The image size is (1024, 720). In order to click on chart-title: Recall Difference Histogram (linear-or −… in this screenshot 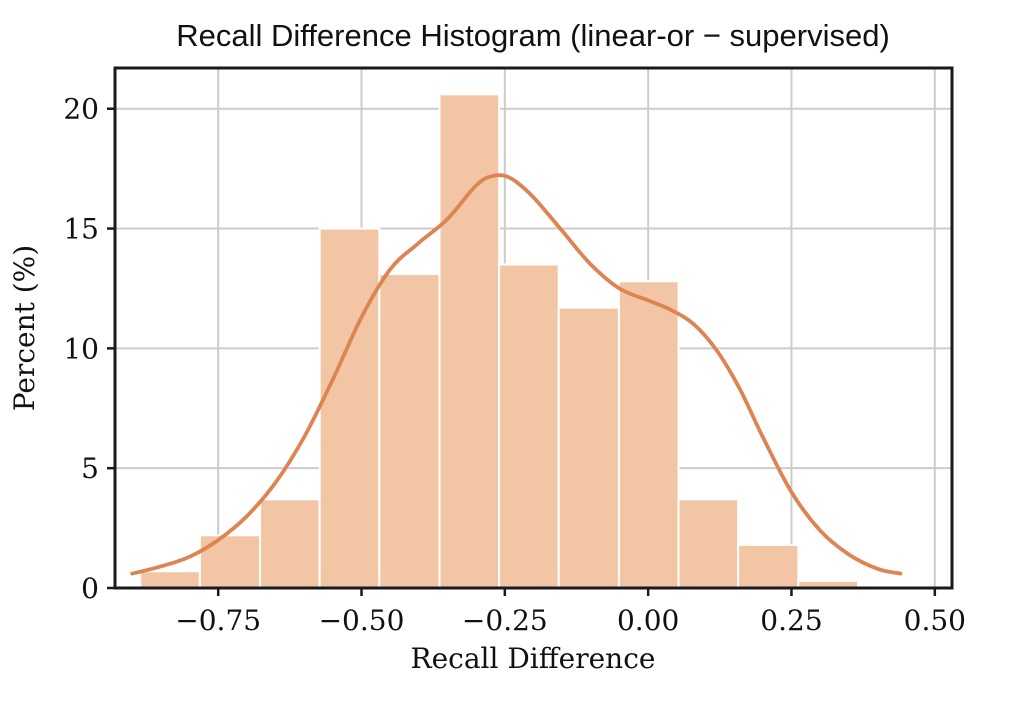, I will do `click(533, 35)`.